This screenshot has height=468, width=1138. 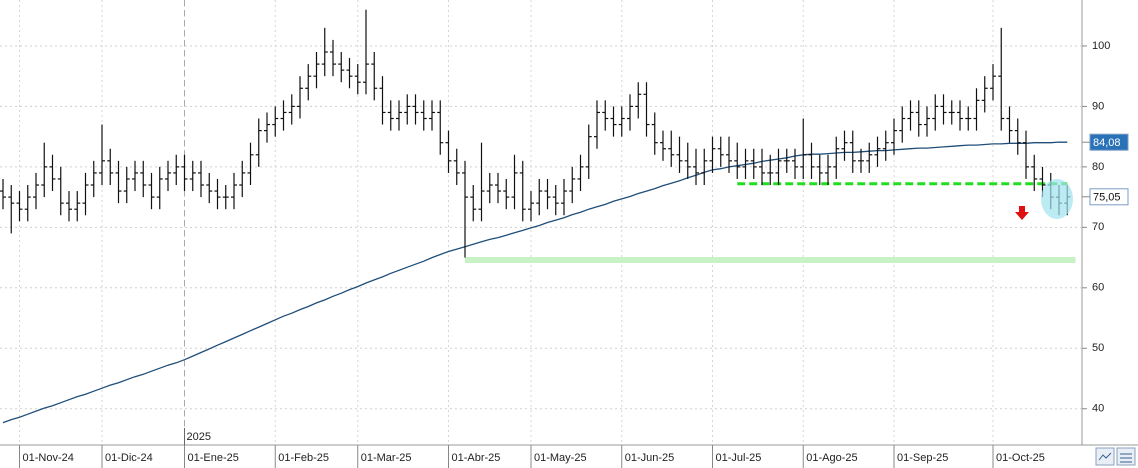 I want to click on down-arrow, so click(x=1022, y=213).